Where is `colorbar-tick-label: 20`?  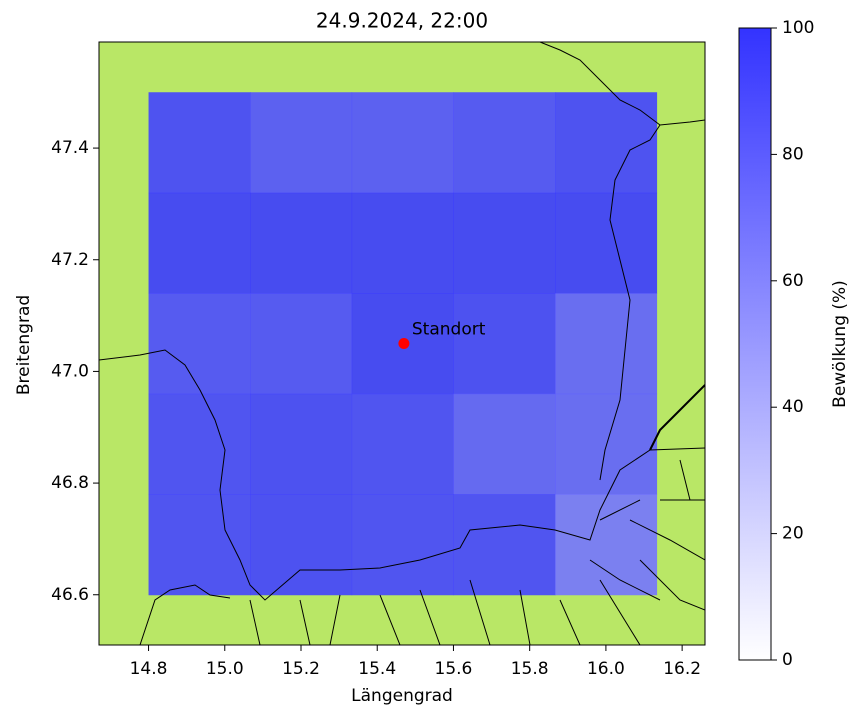 colorbar-tick-label: 20 is located at coordinates (793, 534).